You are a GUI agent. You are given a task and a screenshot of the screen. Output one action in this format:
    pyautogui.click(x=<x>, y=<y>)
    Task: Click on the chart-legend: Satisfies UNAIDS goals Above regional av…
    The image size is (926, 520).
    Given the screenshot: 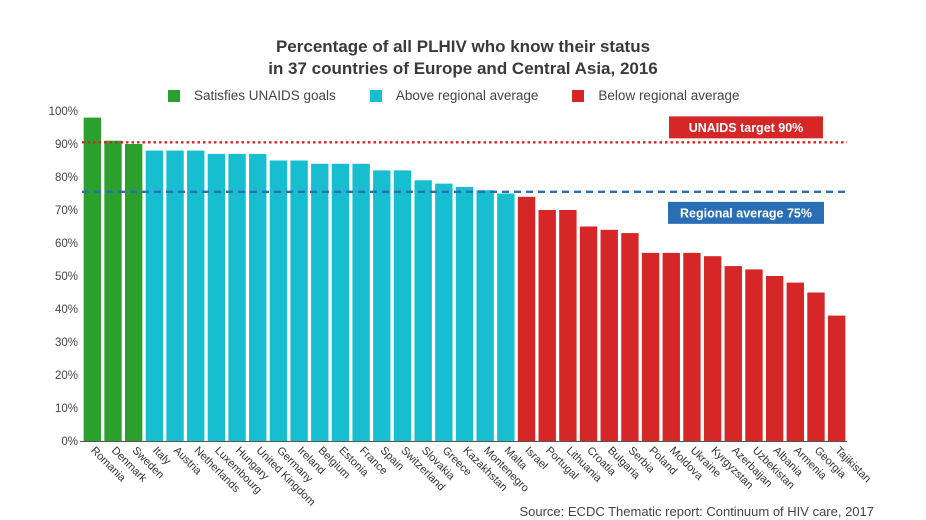 What is the action you would take?
    pyautogui.click(x=471, y=95)
    